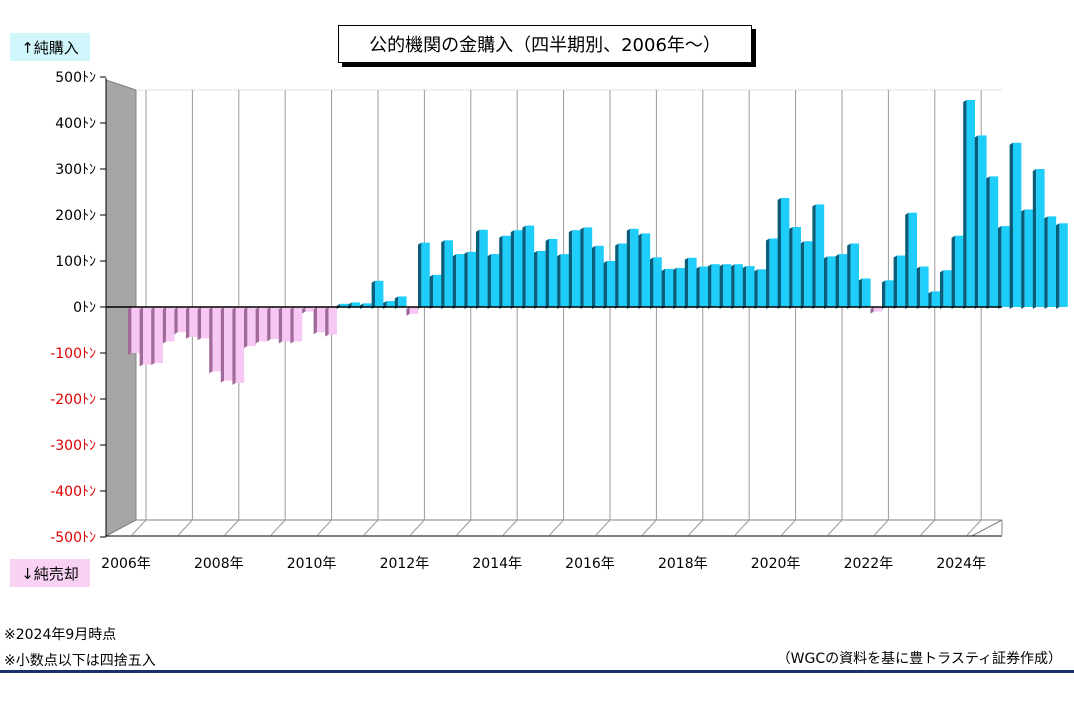 Image resolution: width=1074 pixels, height=707 pixels. Describe the element at coordinates (73, 492) in the screenshot. I see `y-tick-label: -400ﾄﾝ` at that location.